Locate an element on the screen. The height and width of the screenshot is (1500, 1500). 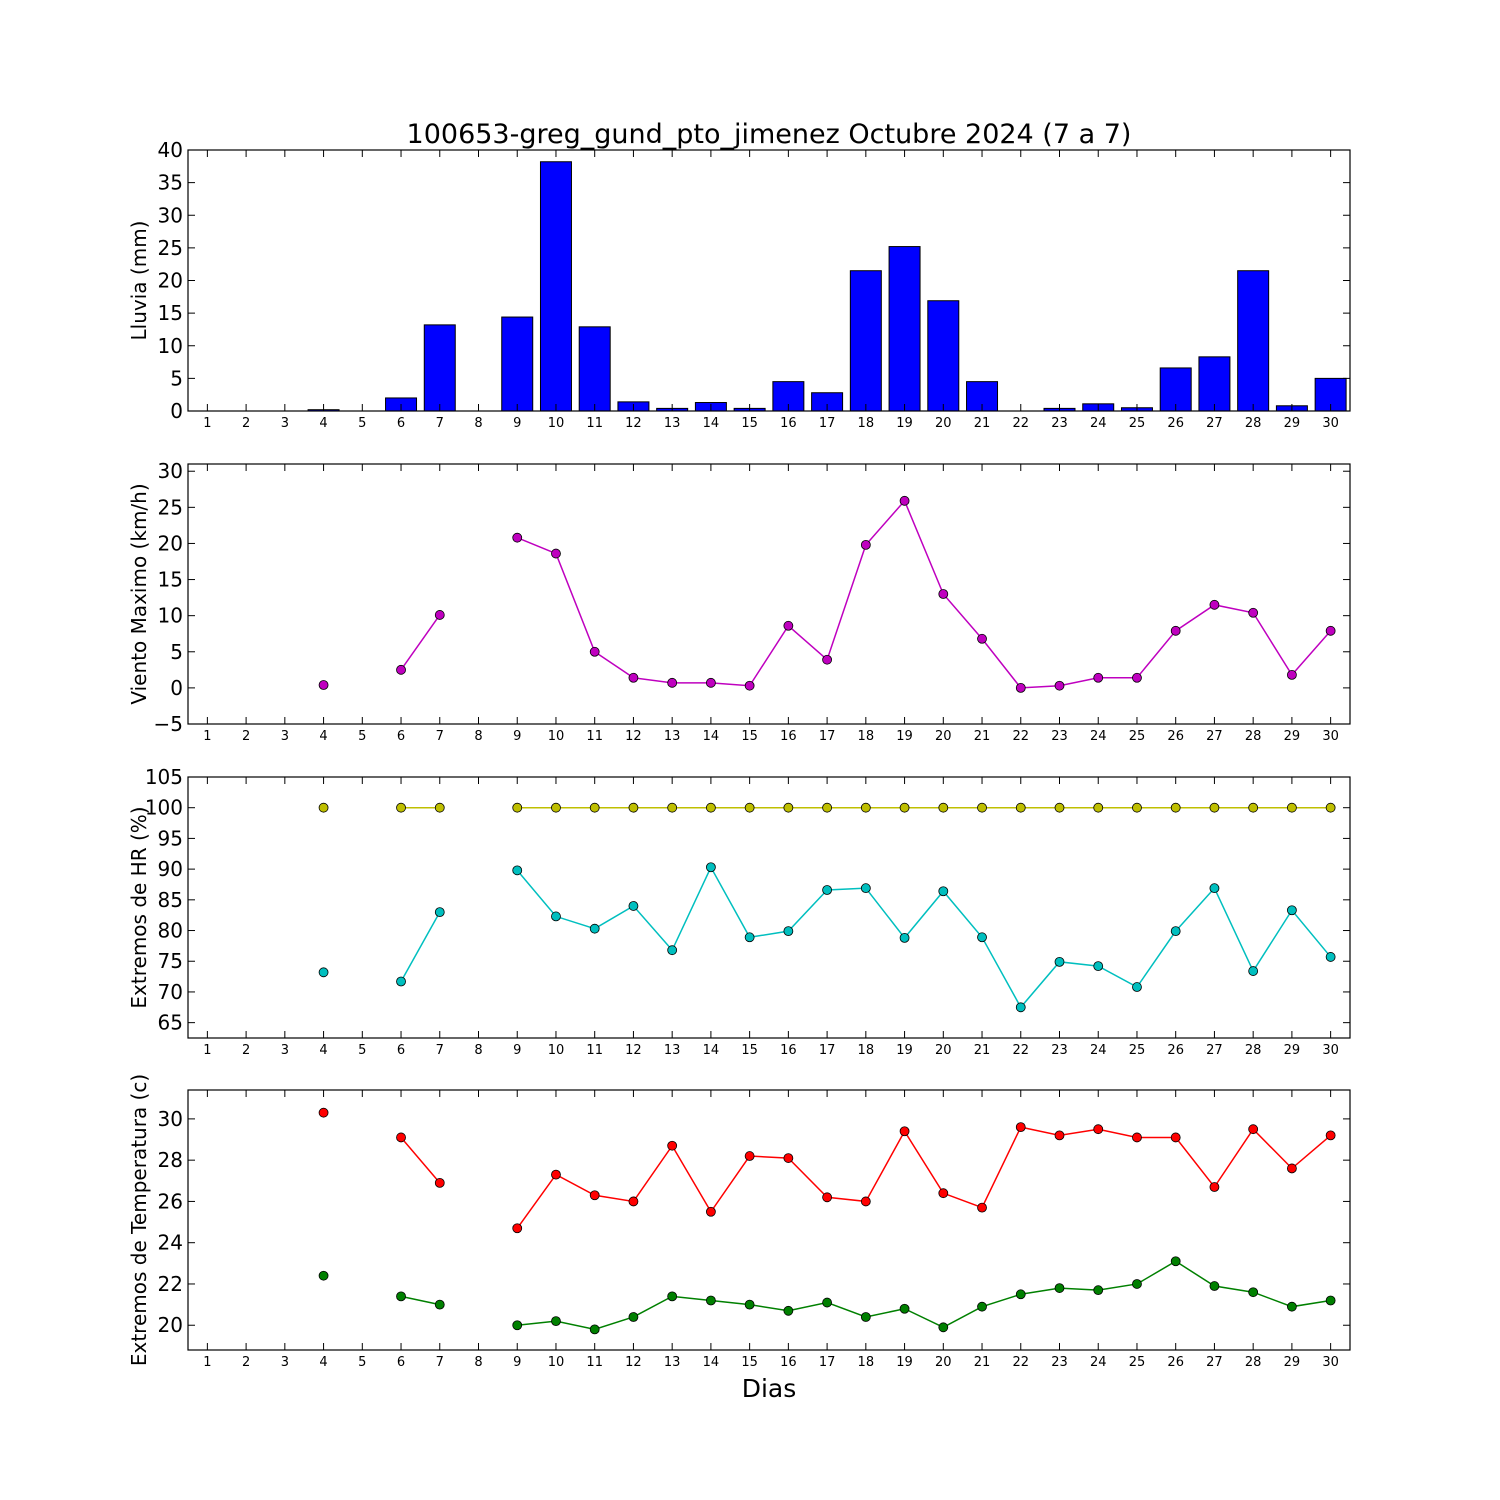
y-tick-label: 65 is located at coordinates (170, 1023).